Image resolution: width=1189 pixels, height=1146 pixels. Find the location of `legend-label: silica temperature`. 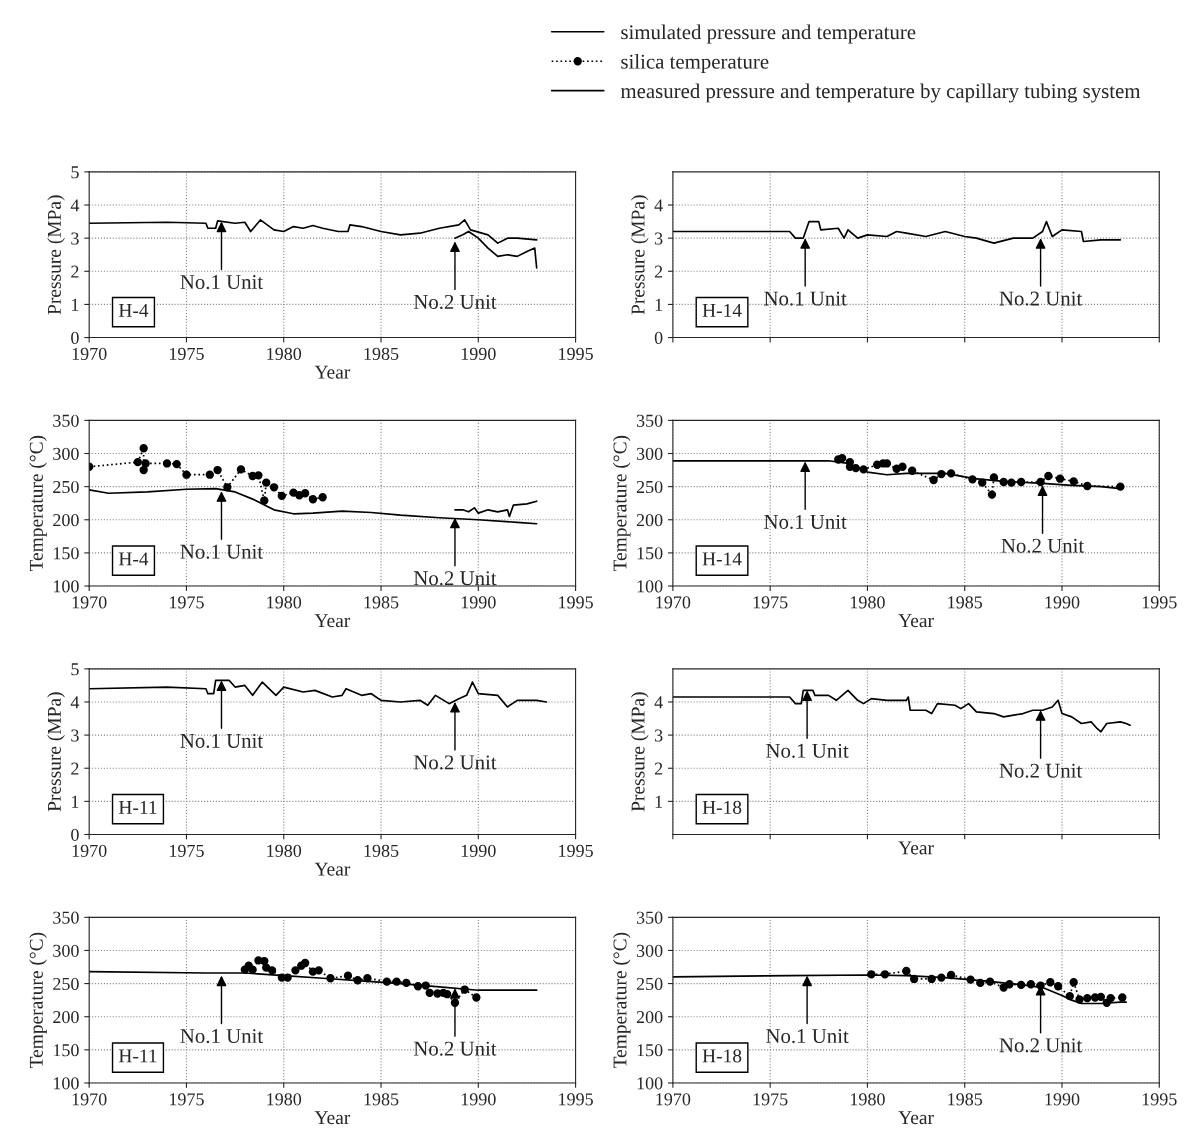

legend-label: silica temperature is located at coordinates (695, 63).